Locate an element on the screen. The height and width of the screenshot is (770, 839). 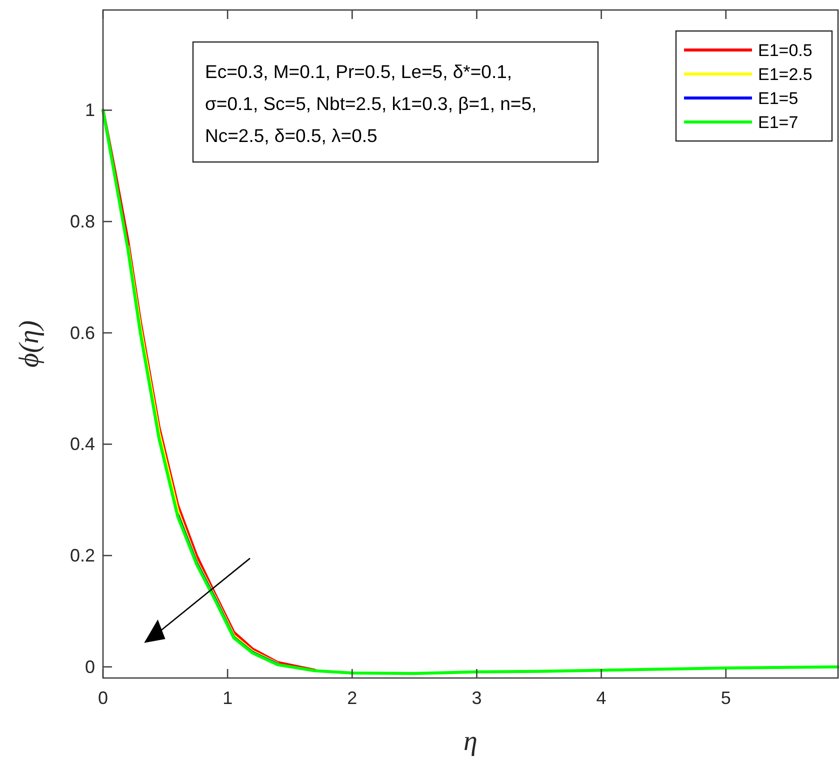
x-tick-label: 4 is located at coordinates (601, 698).